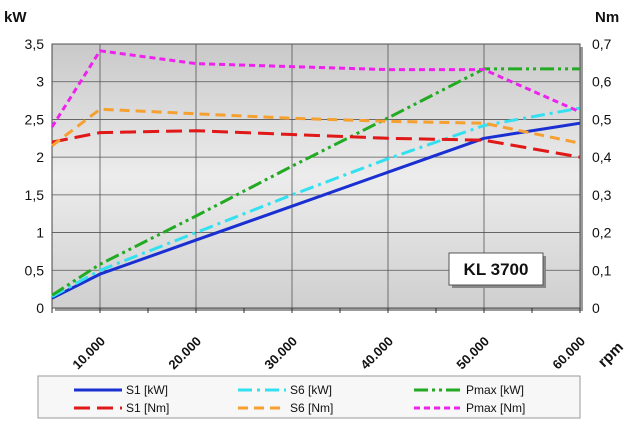 The image size is (629, 424). Describe the element at coordinates (602, 82) in the screenshot. I see `y-right-tick-label: 0,6` at that location.